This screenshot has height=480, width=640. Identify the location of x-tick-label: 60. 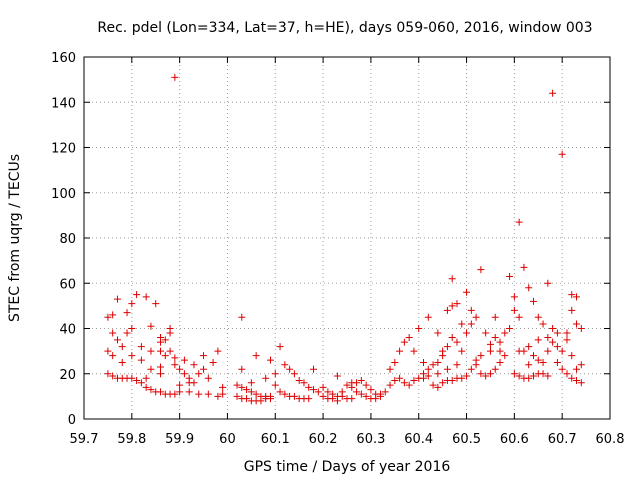
(227, 439).